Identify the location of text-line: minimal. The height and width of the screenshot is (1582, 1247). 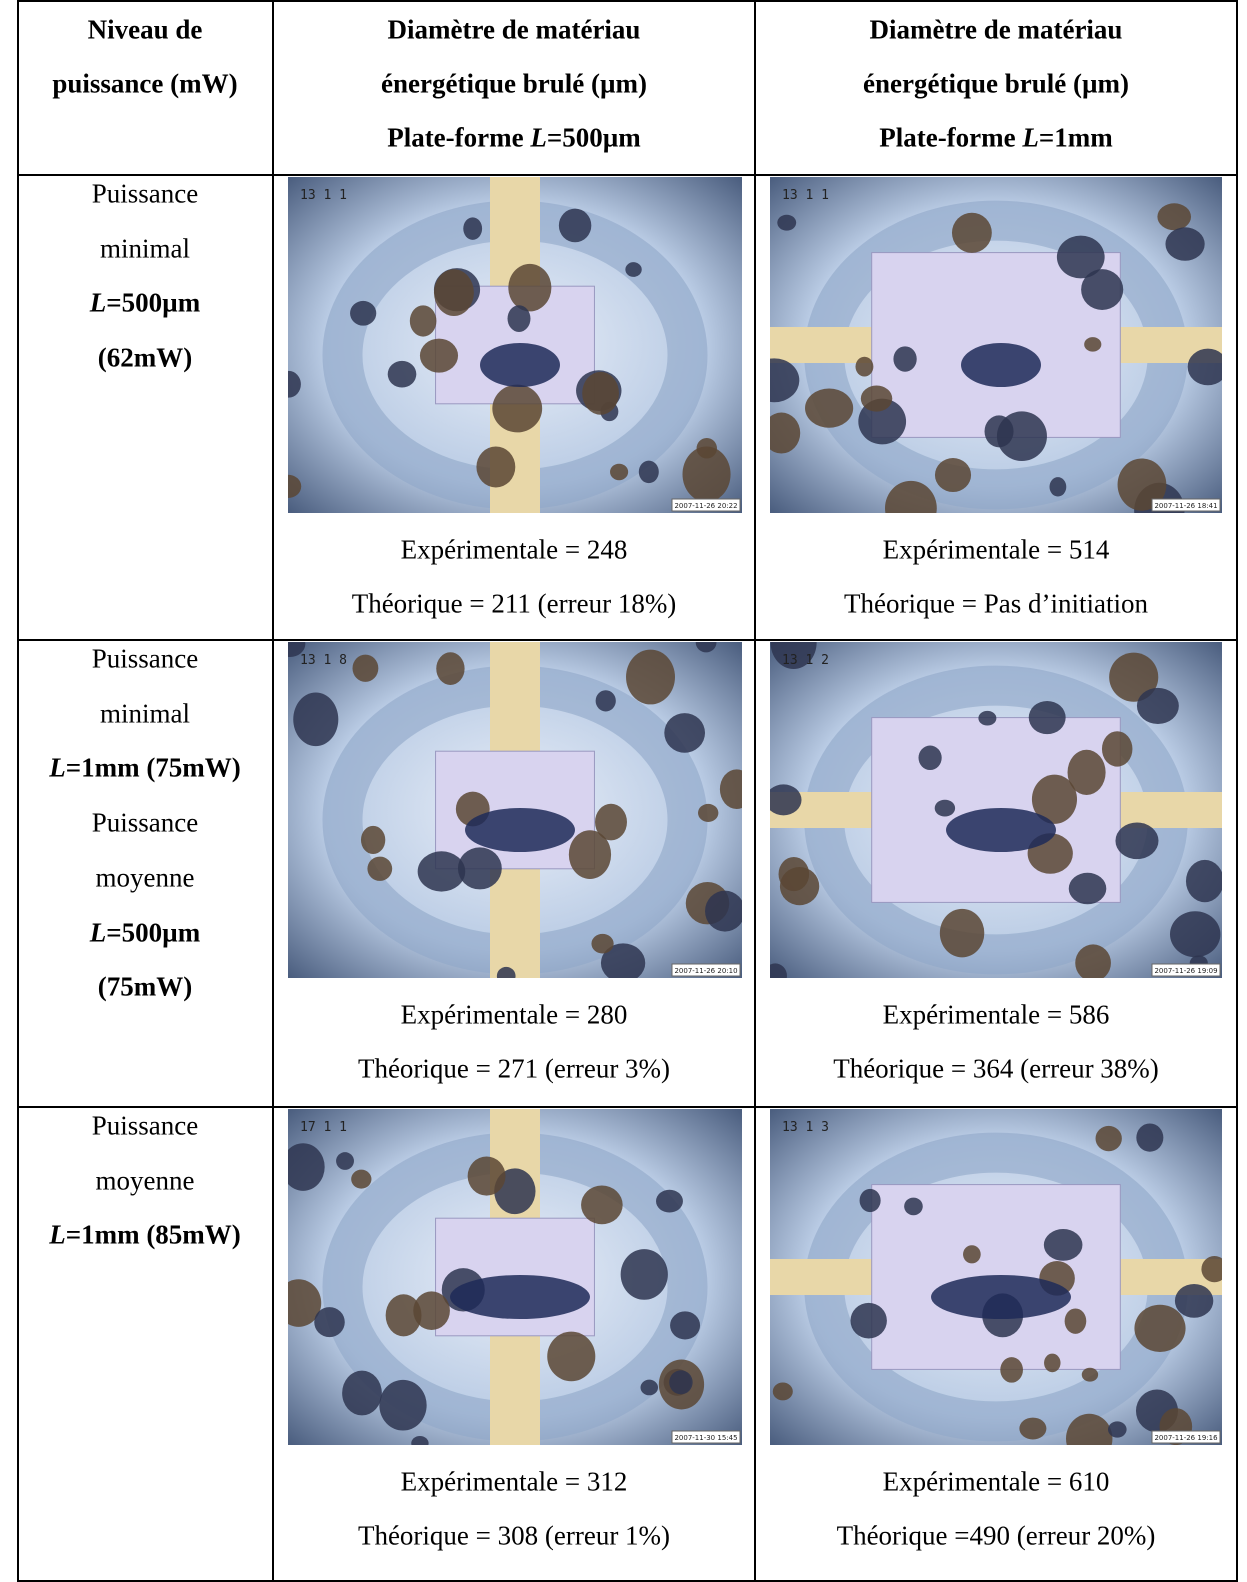
(145, 248).